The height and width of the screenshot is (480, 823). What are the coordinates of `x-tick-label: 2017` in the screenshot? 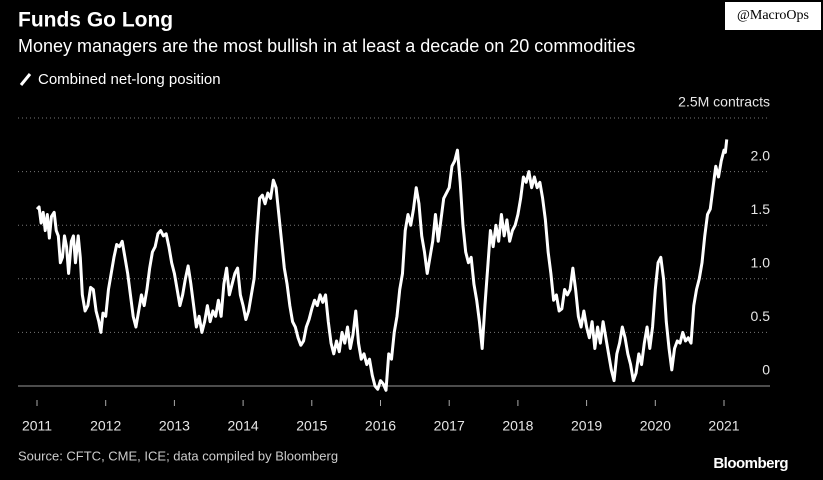 It's located at (449, 426).